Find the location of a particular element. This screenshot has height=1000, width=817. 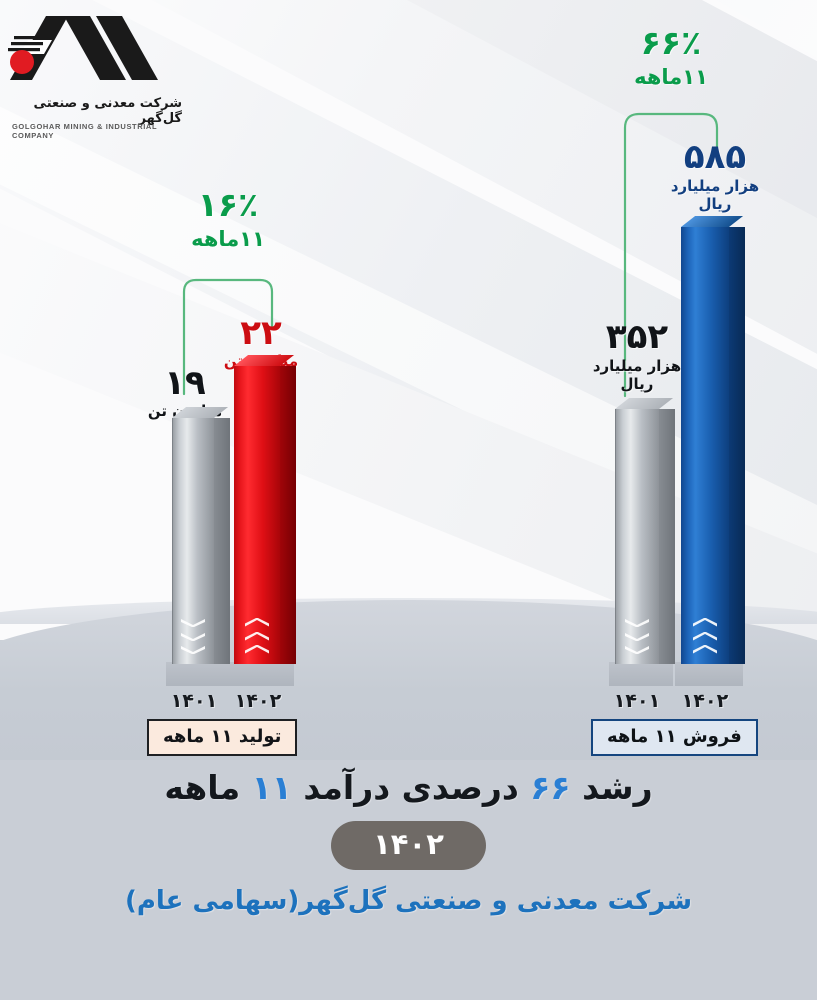

value-number: ۳۵۲ is located at coordinates (637, 337).